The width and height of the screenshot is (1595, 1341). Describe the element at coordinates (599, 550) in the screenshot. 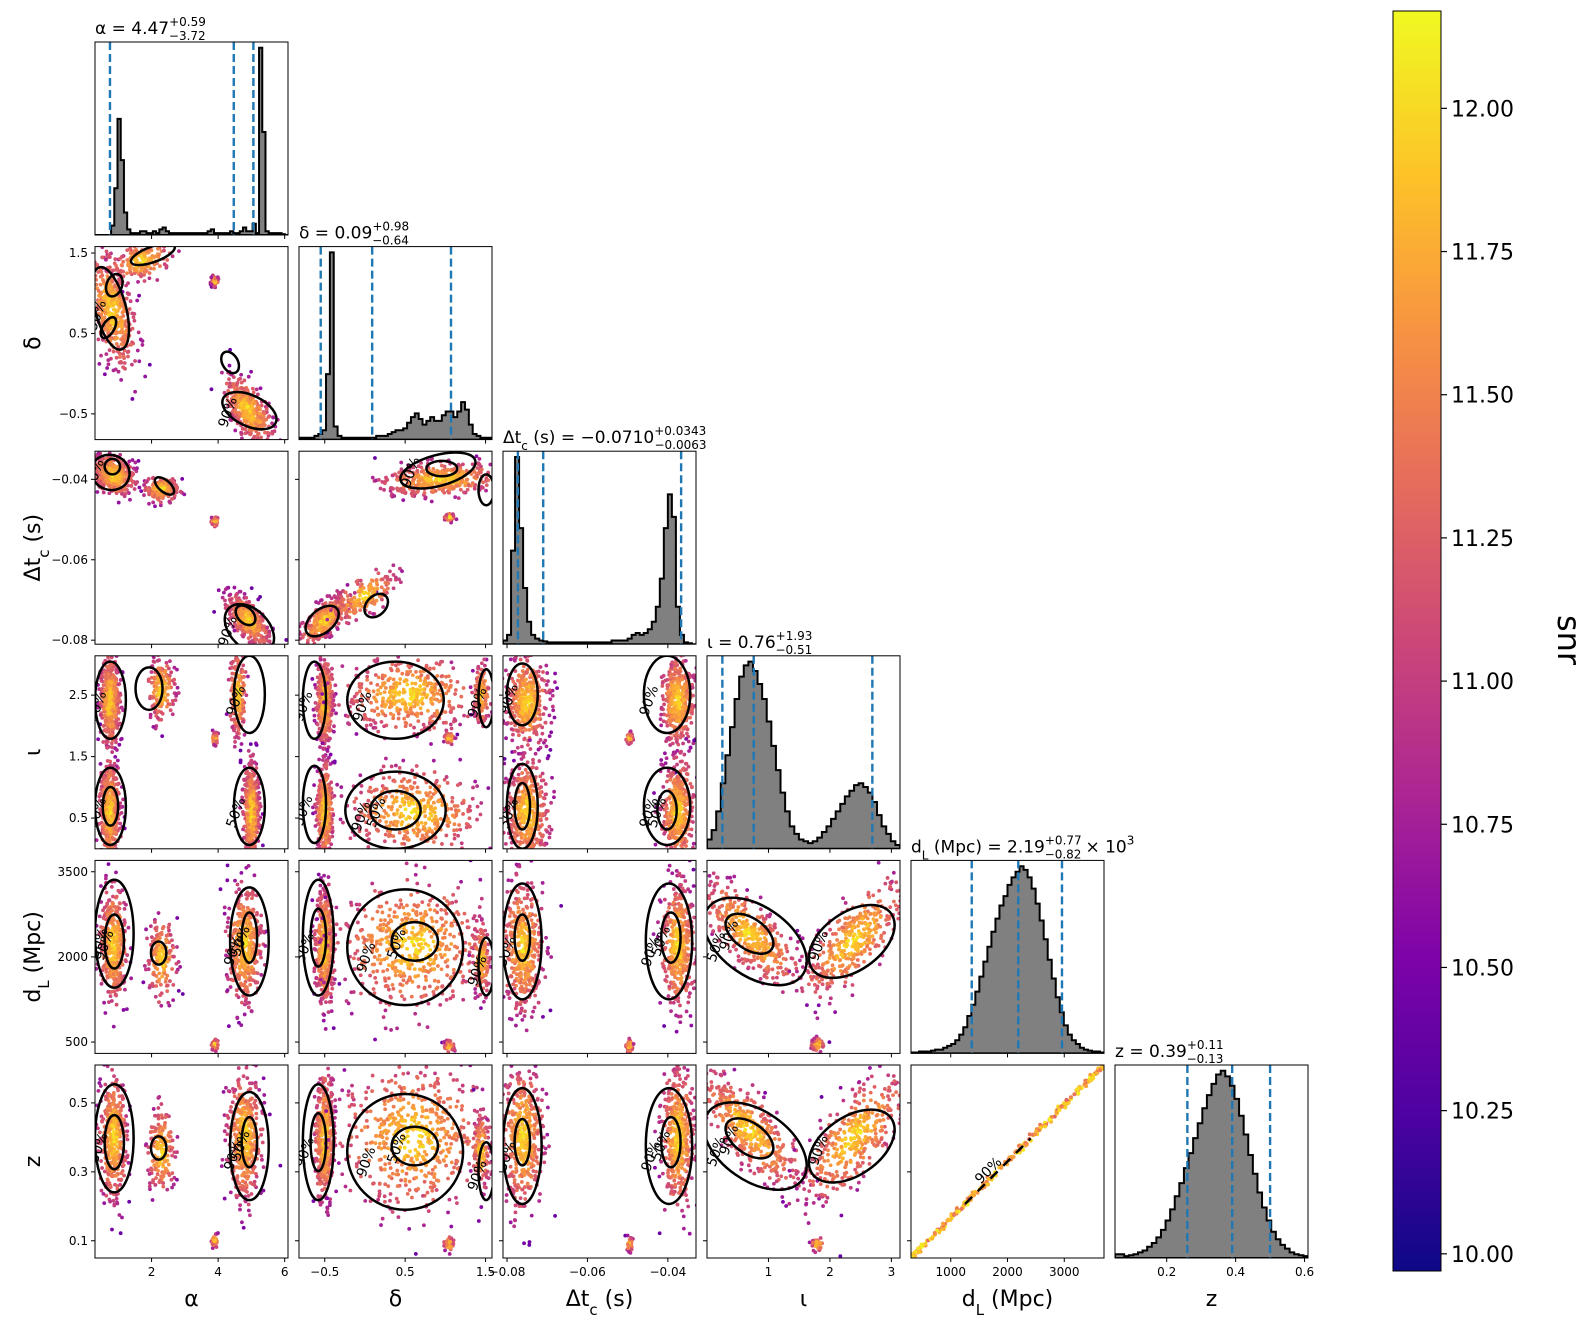

I see `histogram-dtc` at that location.